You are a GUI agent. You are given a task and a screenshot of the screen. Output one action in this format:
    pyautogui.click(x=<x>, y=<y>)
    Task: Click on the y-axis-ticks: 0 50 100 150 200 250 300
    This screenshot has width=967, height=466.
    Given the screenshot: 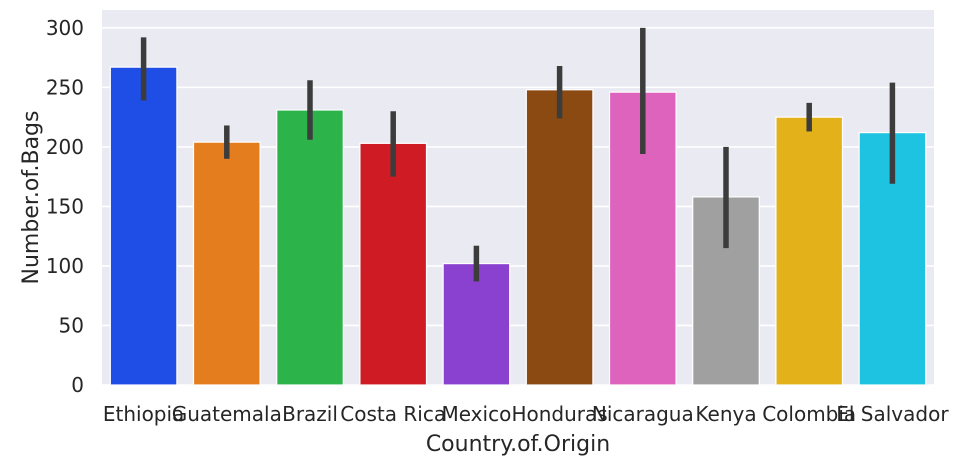 What is the action you would take?
    pyautogui.click(x=65, y=206)
    